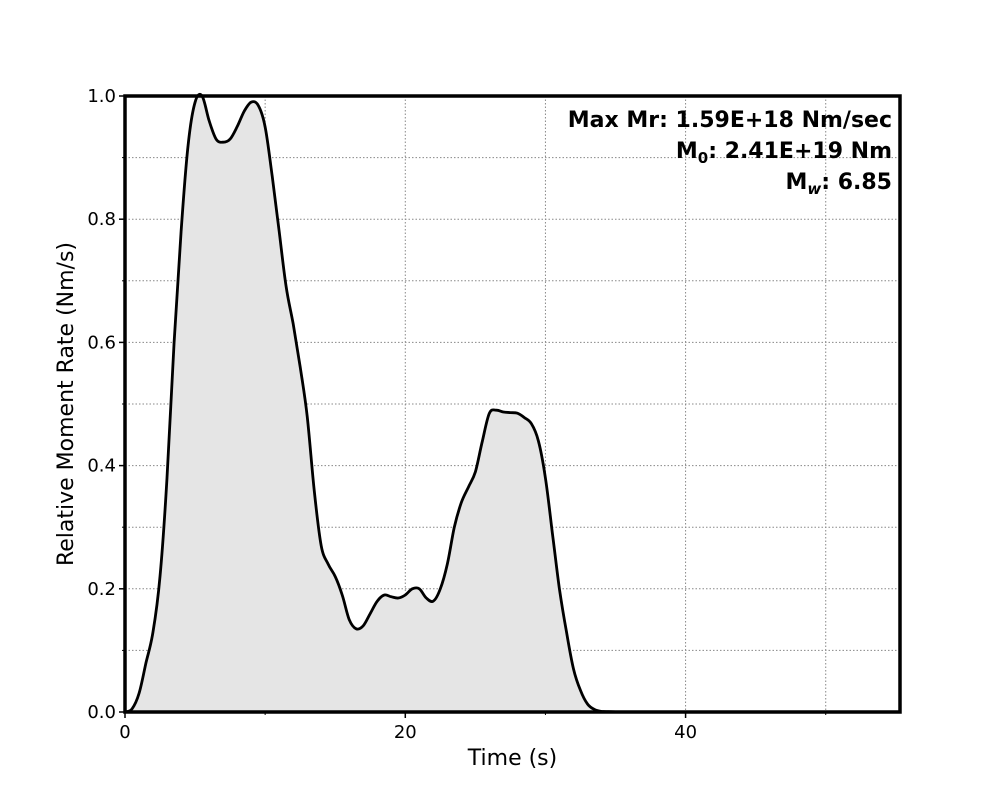 Image resolution: width=1000 pixels, height=800 pixels. Describe the element at coordinates (101, 96) in the screenshot. I see `y-tick-label: 1.0` at that location.